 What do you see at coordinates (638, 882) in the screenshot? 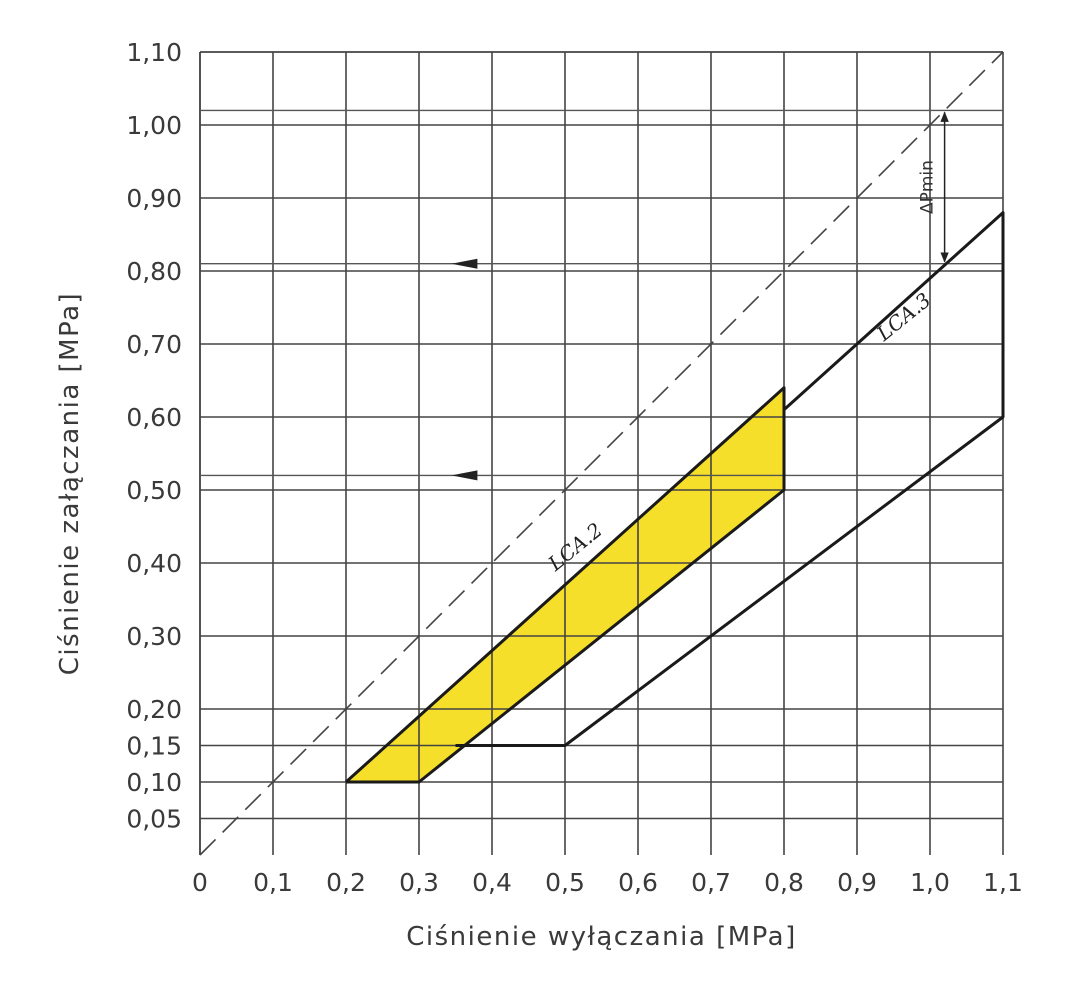
I see `x-tick-label: 0,6` at bounding box center [638, 882].